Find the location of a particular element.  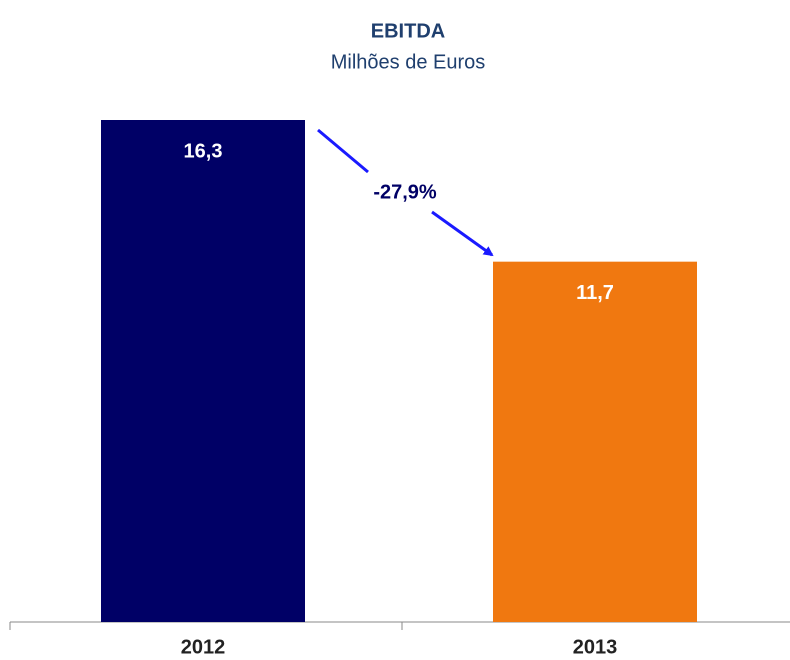

x-tick-label: 2012 is located at coordinates (203, 647).